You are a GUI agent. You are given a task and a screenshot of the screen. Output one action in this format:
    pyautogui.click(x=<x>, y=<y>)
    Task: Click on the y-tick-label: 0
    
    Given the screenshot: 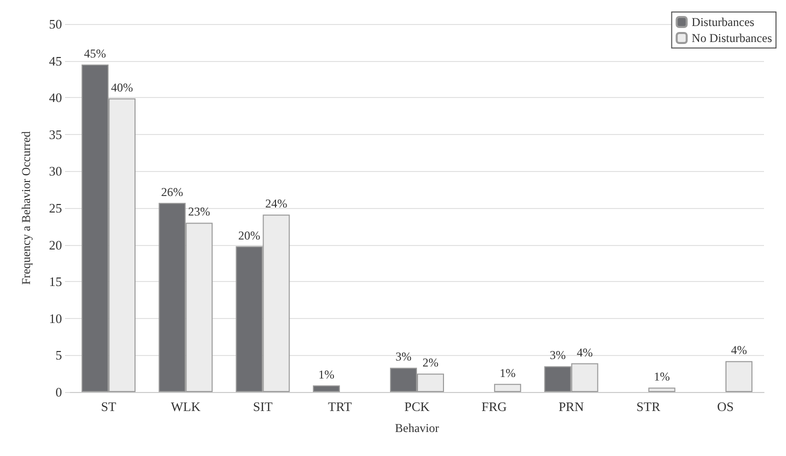 What is the action you would take?
    pyautogui.click(x=59, y=392)
    